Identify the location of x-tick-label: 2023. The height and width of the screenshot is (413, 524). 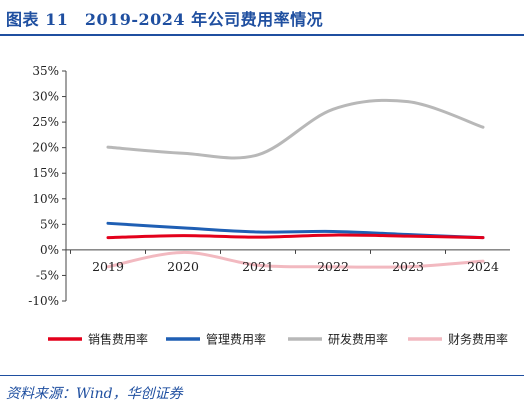
(408, 266).